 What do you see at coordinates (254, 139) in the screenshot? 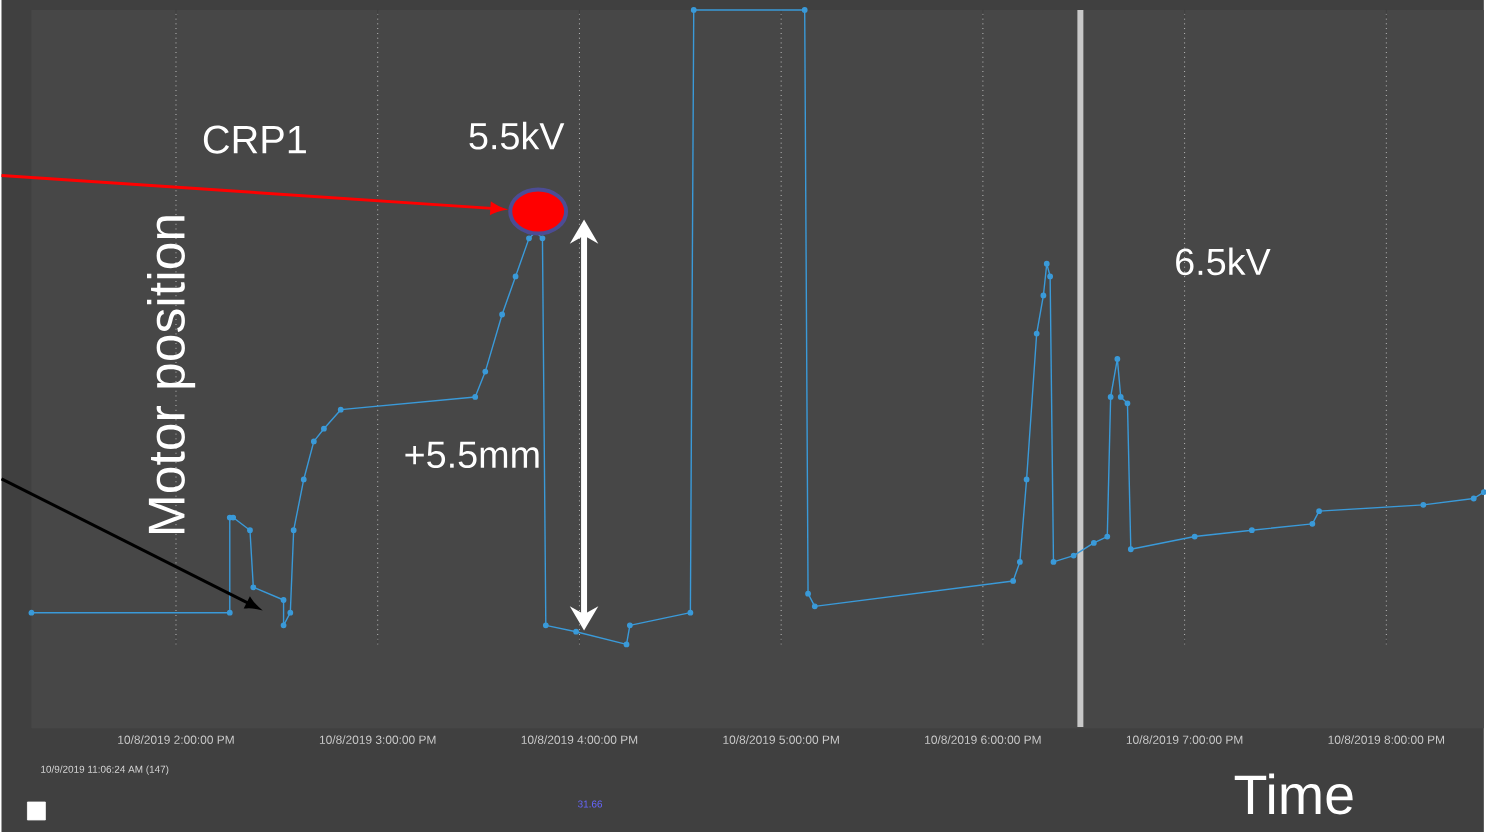
I see `annotation: CRP1` at bounding box center [254, 139].